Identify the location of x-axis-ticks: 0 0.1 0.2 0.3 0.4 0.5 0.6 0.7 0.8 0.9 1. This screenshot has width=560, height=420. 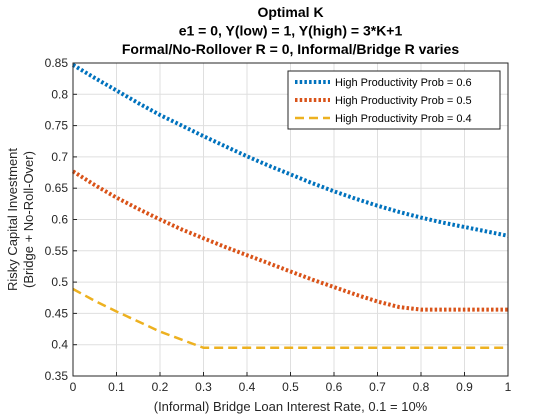
(291, 383).